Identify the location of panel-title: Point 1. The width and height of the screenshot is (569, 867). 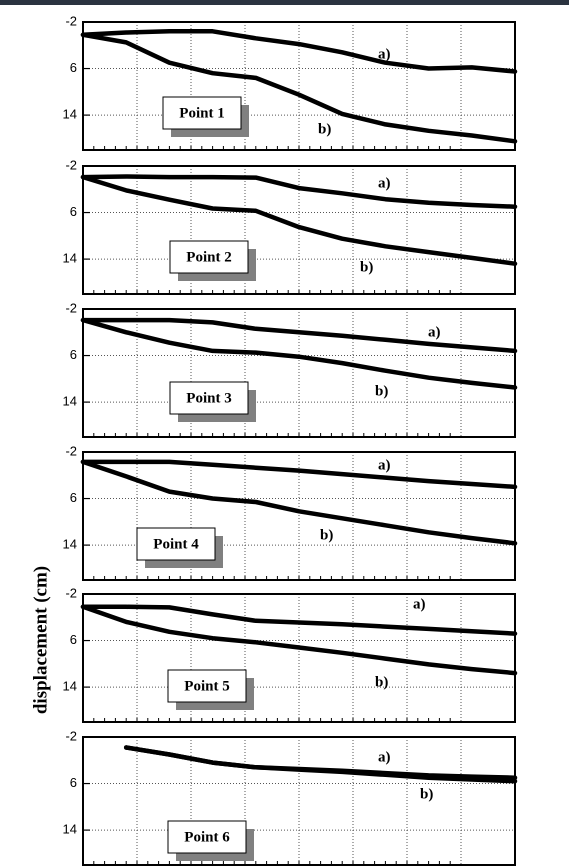
(201, 113).